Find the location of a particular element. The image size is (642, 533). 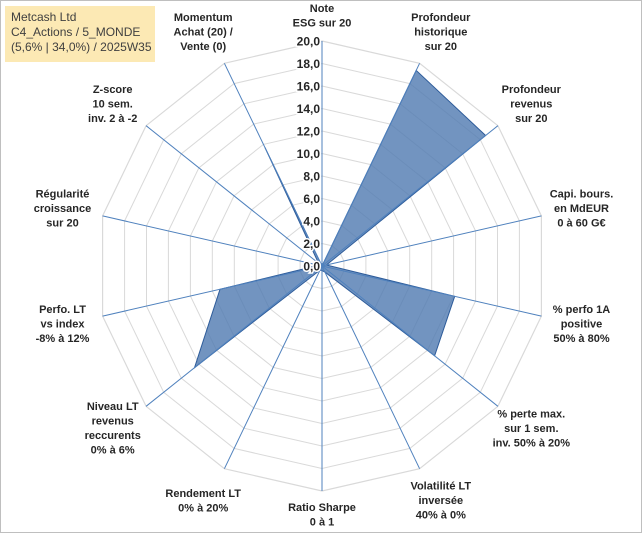

axis-label-14: Momentum Achat (20) / Vente (0) is located at coordinates (203, 32).